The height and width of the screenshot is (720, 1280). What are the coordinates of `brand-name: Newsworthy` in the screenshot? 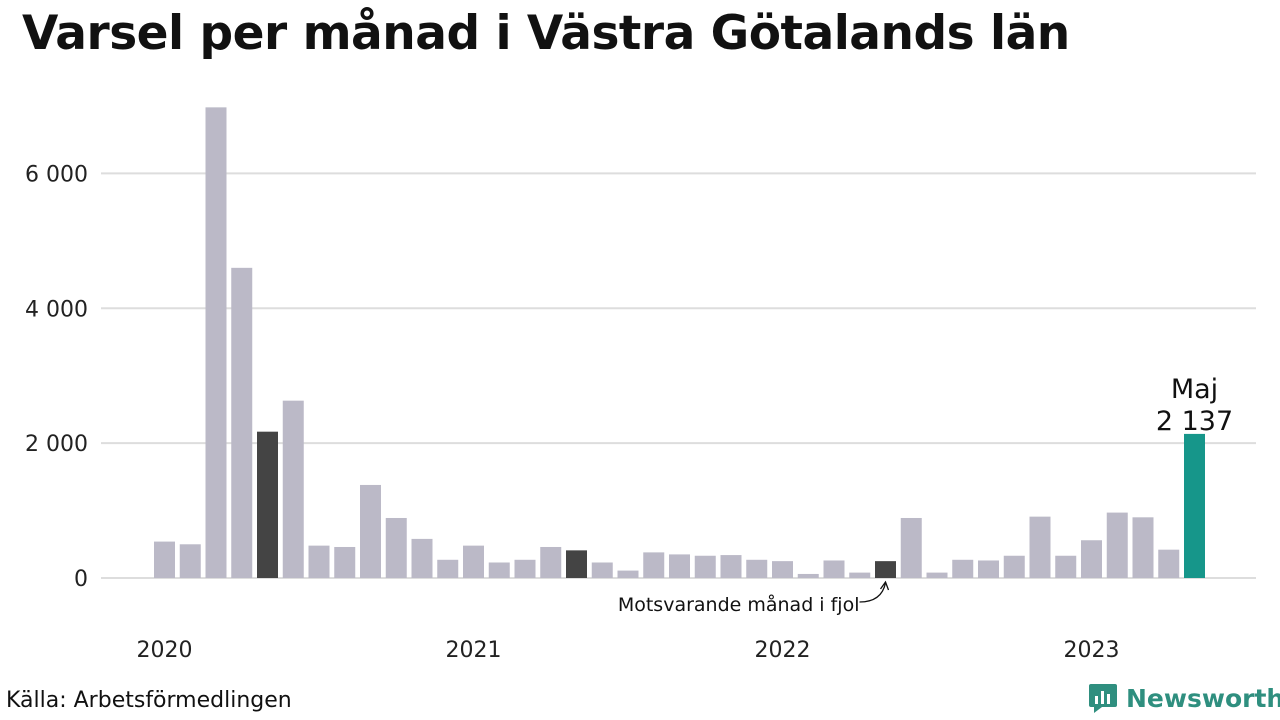 It's located at (1203, 698).